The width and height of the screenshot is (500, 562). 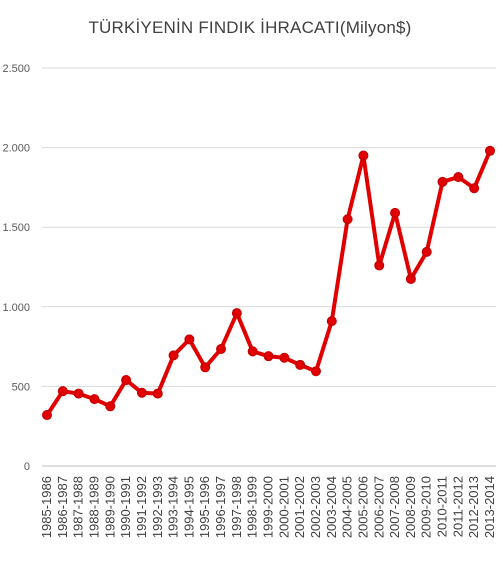 What do you see at coordinates (204, 507) in the screenshot?
I see `x-tick-label: 1995-1996` at bounding box center [204, 507].